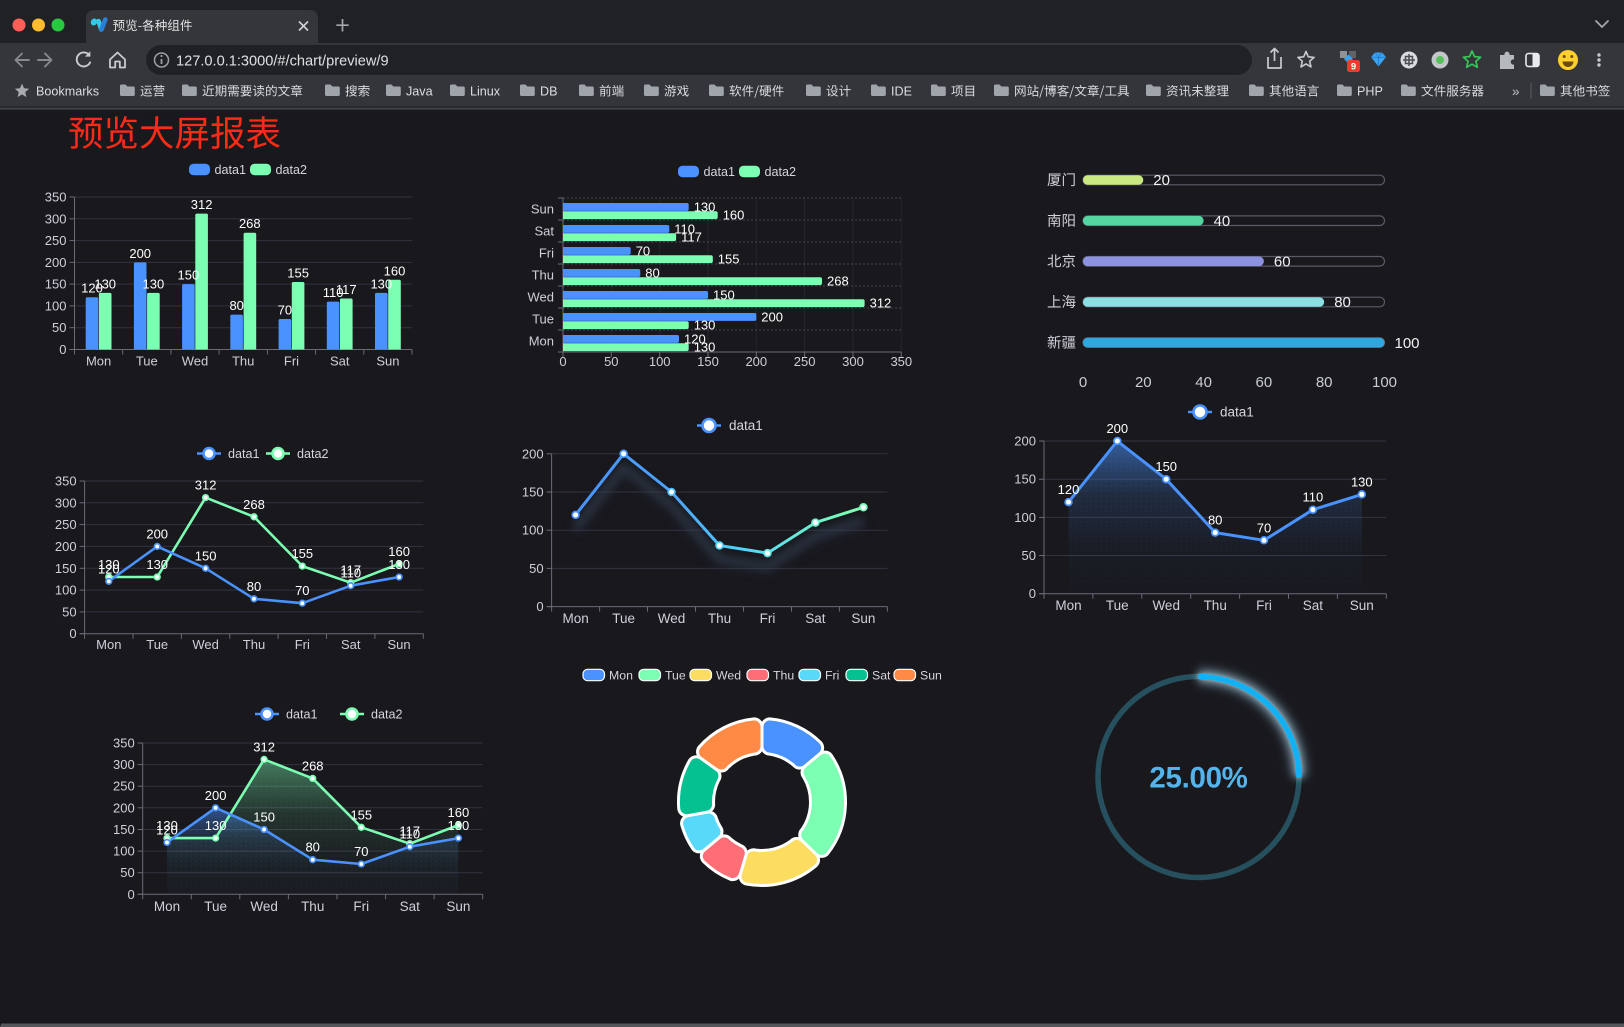  What do you see at coordinates (1222, 221) in the screenshot?
I see `svg-text: 40` at bounding box center [1222, 221].